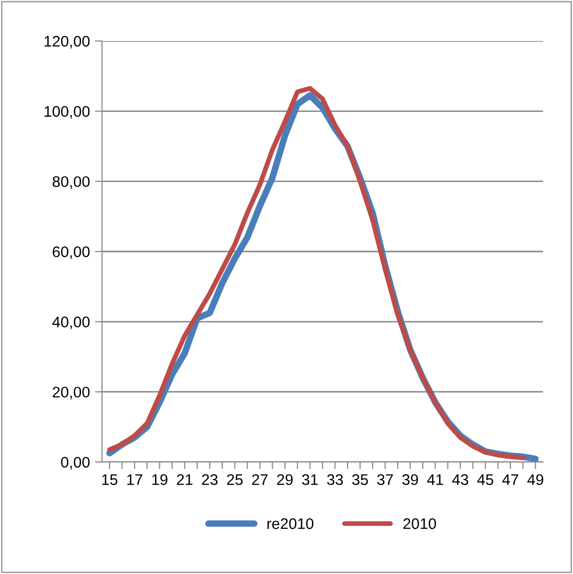 The image size is (573, 574). I want to click on y-tick-label: 60,00, so click(71, 252).